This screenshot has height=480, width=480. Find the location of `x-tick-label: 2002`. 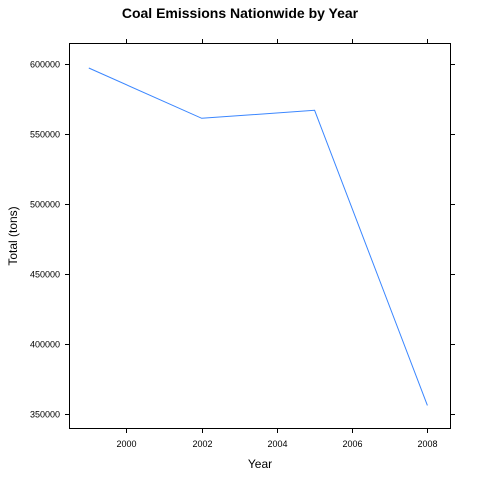

x-tick-label: 2002 is located at coordinates (202, 444).